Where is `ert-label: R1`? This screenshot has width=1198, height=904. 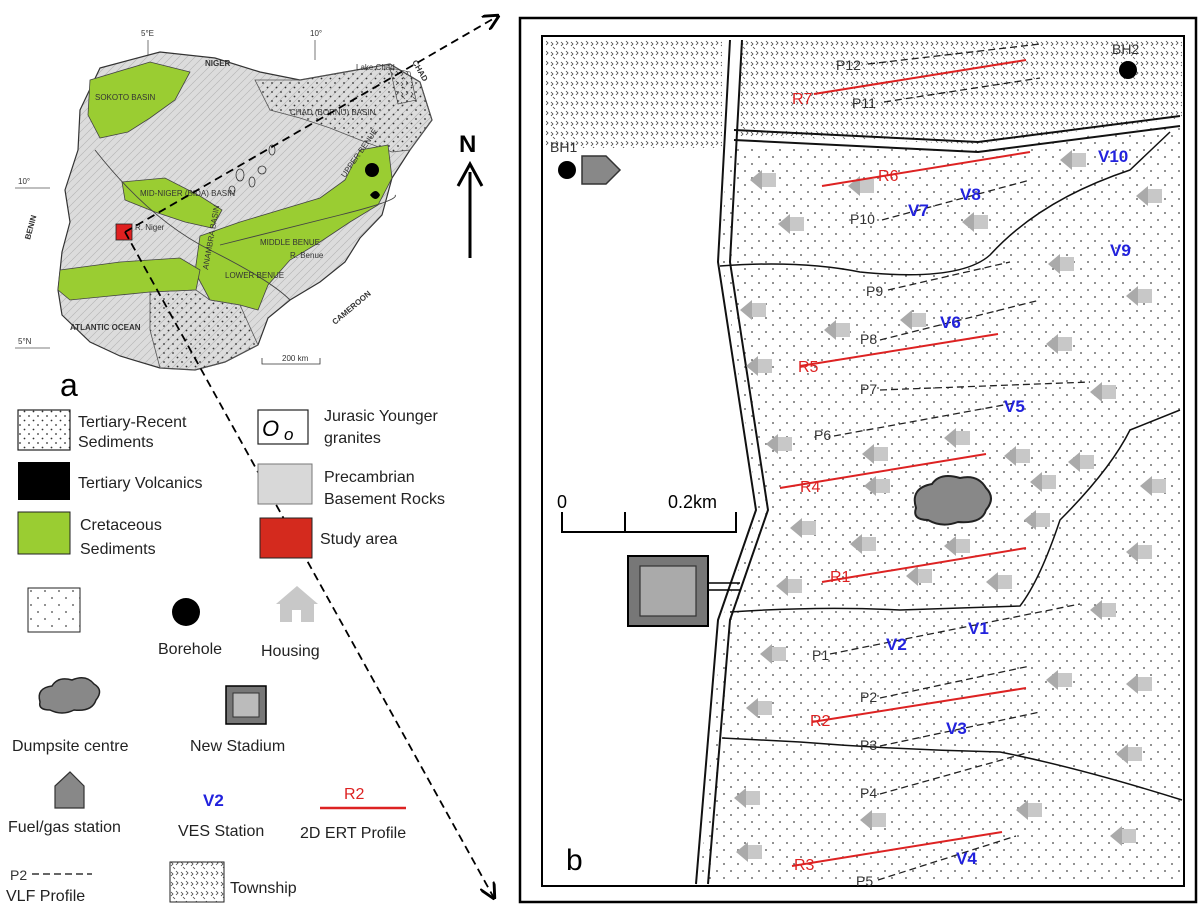 ert-label: R1 is located at coordinates (840, 577).